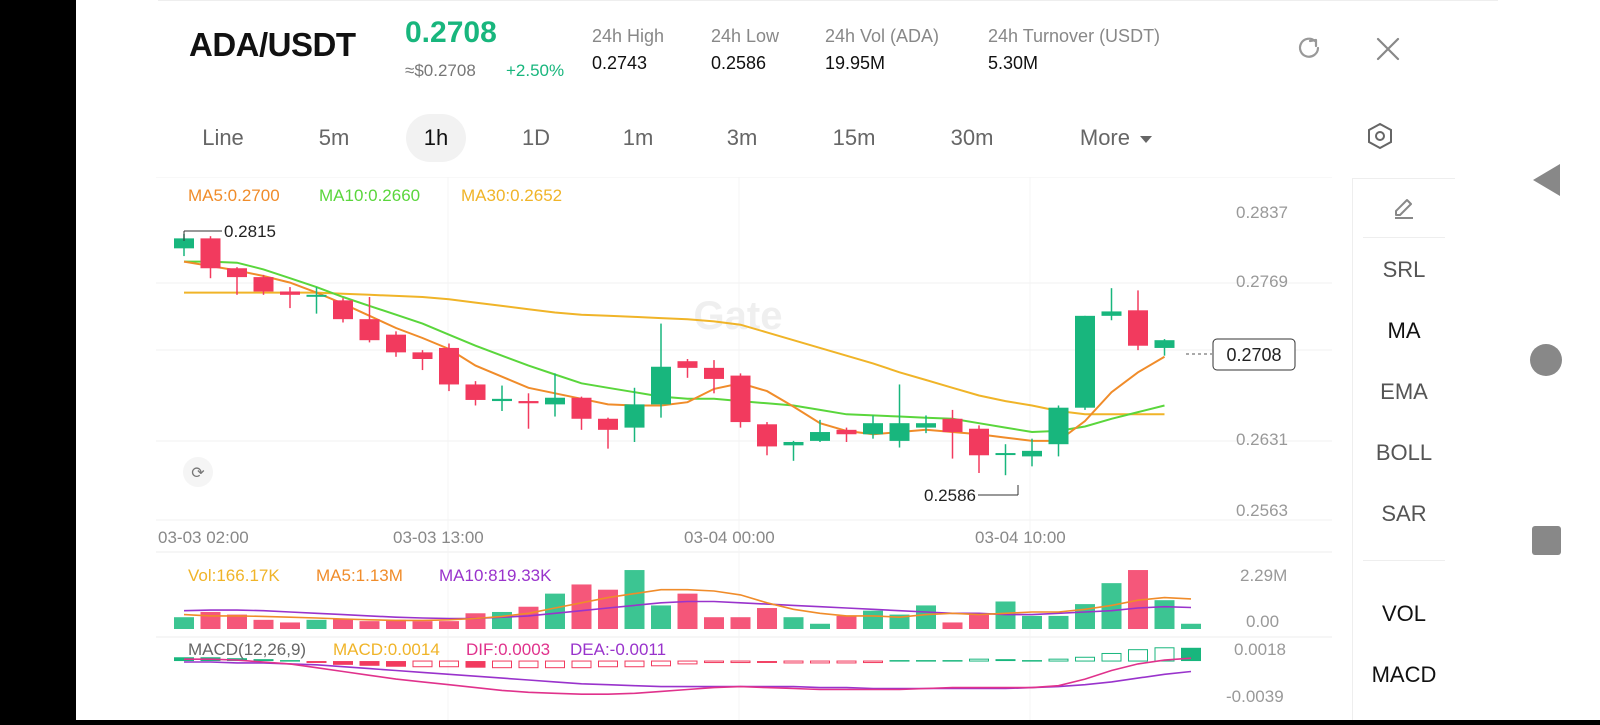 The width and height of the screenshot is (1600, 725). Describe the element at coordinates (1404, 330) in the screenshot. I see `indicator-ma: MA` at that location.